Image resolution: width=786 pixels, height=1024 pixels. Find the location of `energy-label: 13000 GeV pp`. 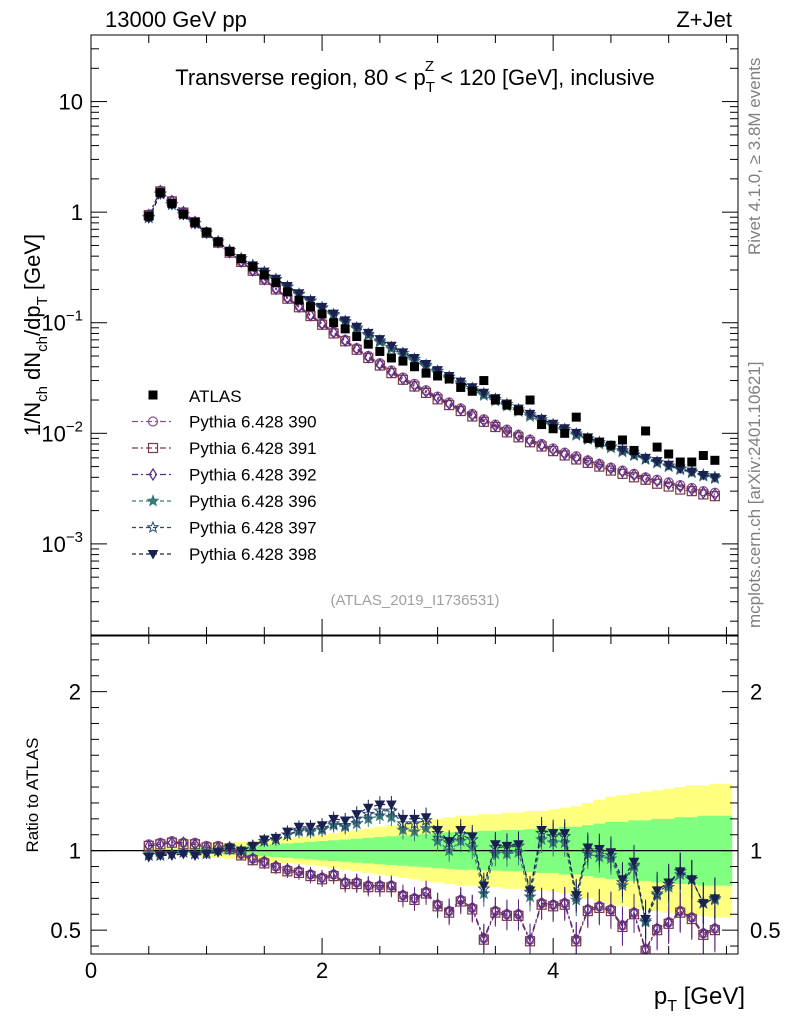

energy-label: 13000 GeV pp is located at coordinates (176, 19).